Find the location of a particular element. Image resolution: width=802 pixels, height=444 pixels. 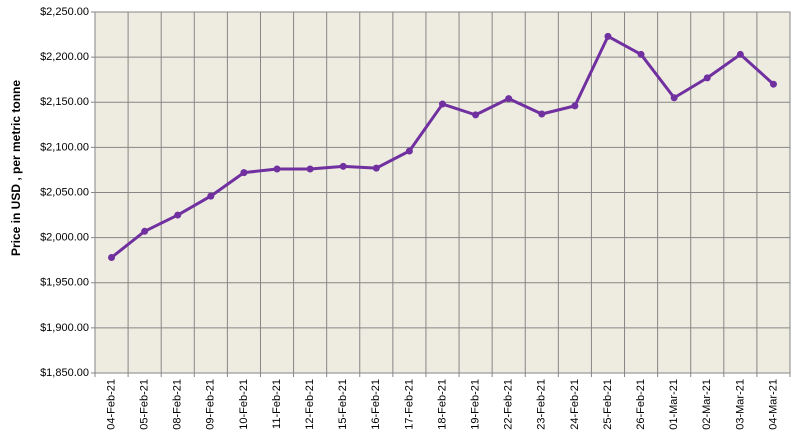

x-tick-label: 09-Feb-21 is located at coordinates (211, 404).